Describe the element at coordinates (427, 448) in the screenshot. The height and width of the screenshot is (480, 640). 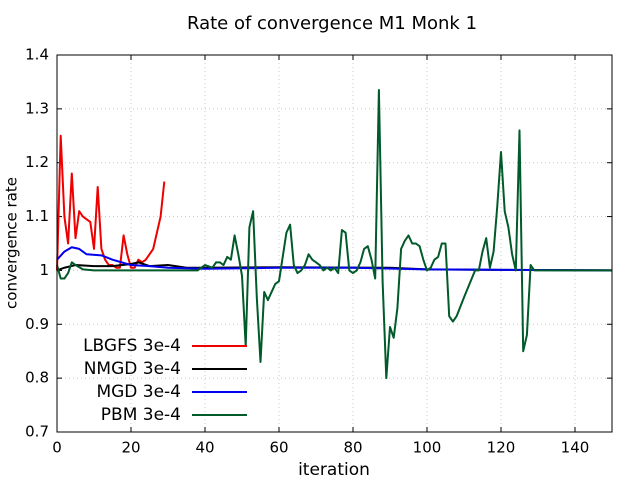
I see `x-tick-label: 100` at that location.